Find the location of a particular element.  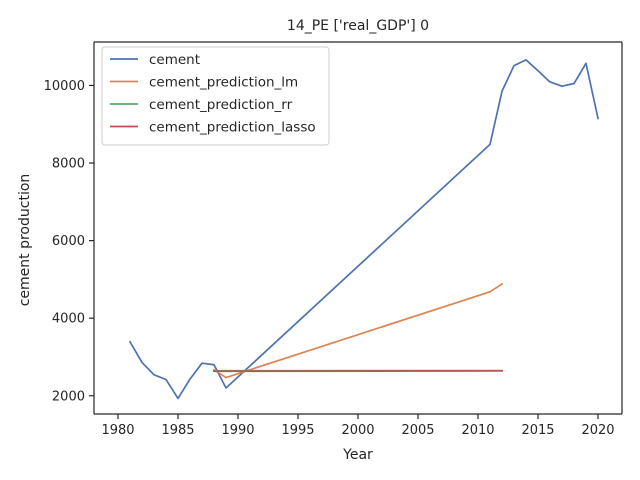

y-tick-label: 4000 is located at coordinates (68, 319).